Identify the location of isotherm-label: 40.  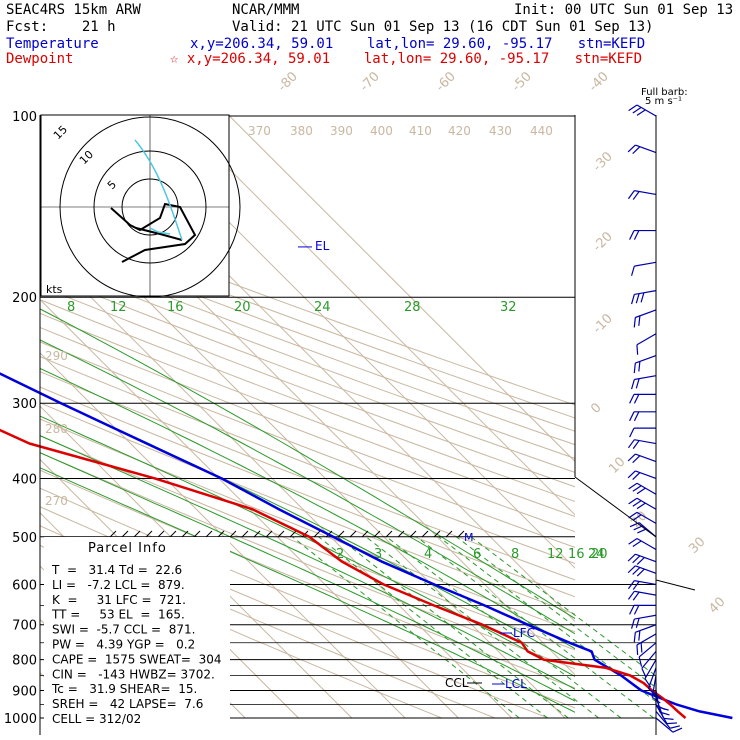
(717, 606).